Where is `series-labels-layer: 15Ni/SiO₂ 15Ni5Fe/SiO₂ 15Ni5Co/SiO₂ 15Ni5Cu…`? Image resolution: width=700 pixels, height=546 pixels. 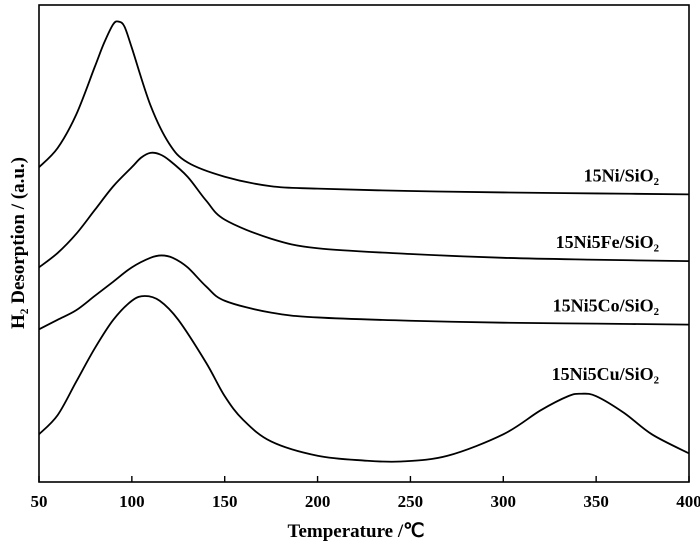
series-labels-layer: 15Ni/SiO₂ 15Ni5Fe/SiO₂ 15Ni5Co/SiO₂ 15Ni5Cu… is located at coordinates (605, 274).